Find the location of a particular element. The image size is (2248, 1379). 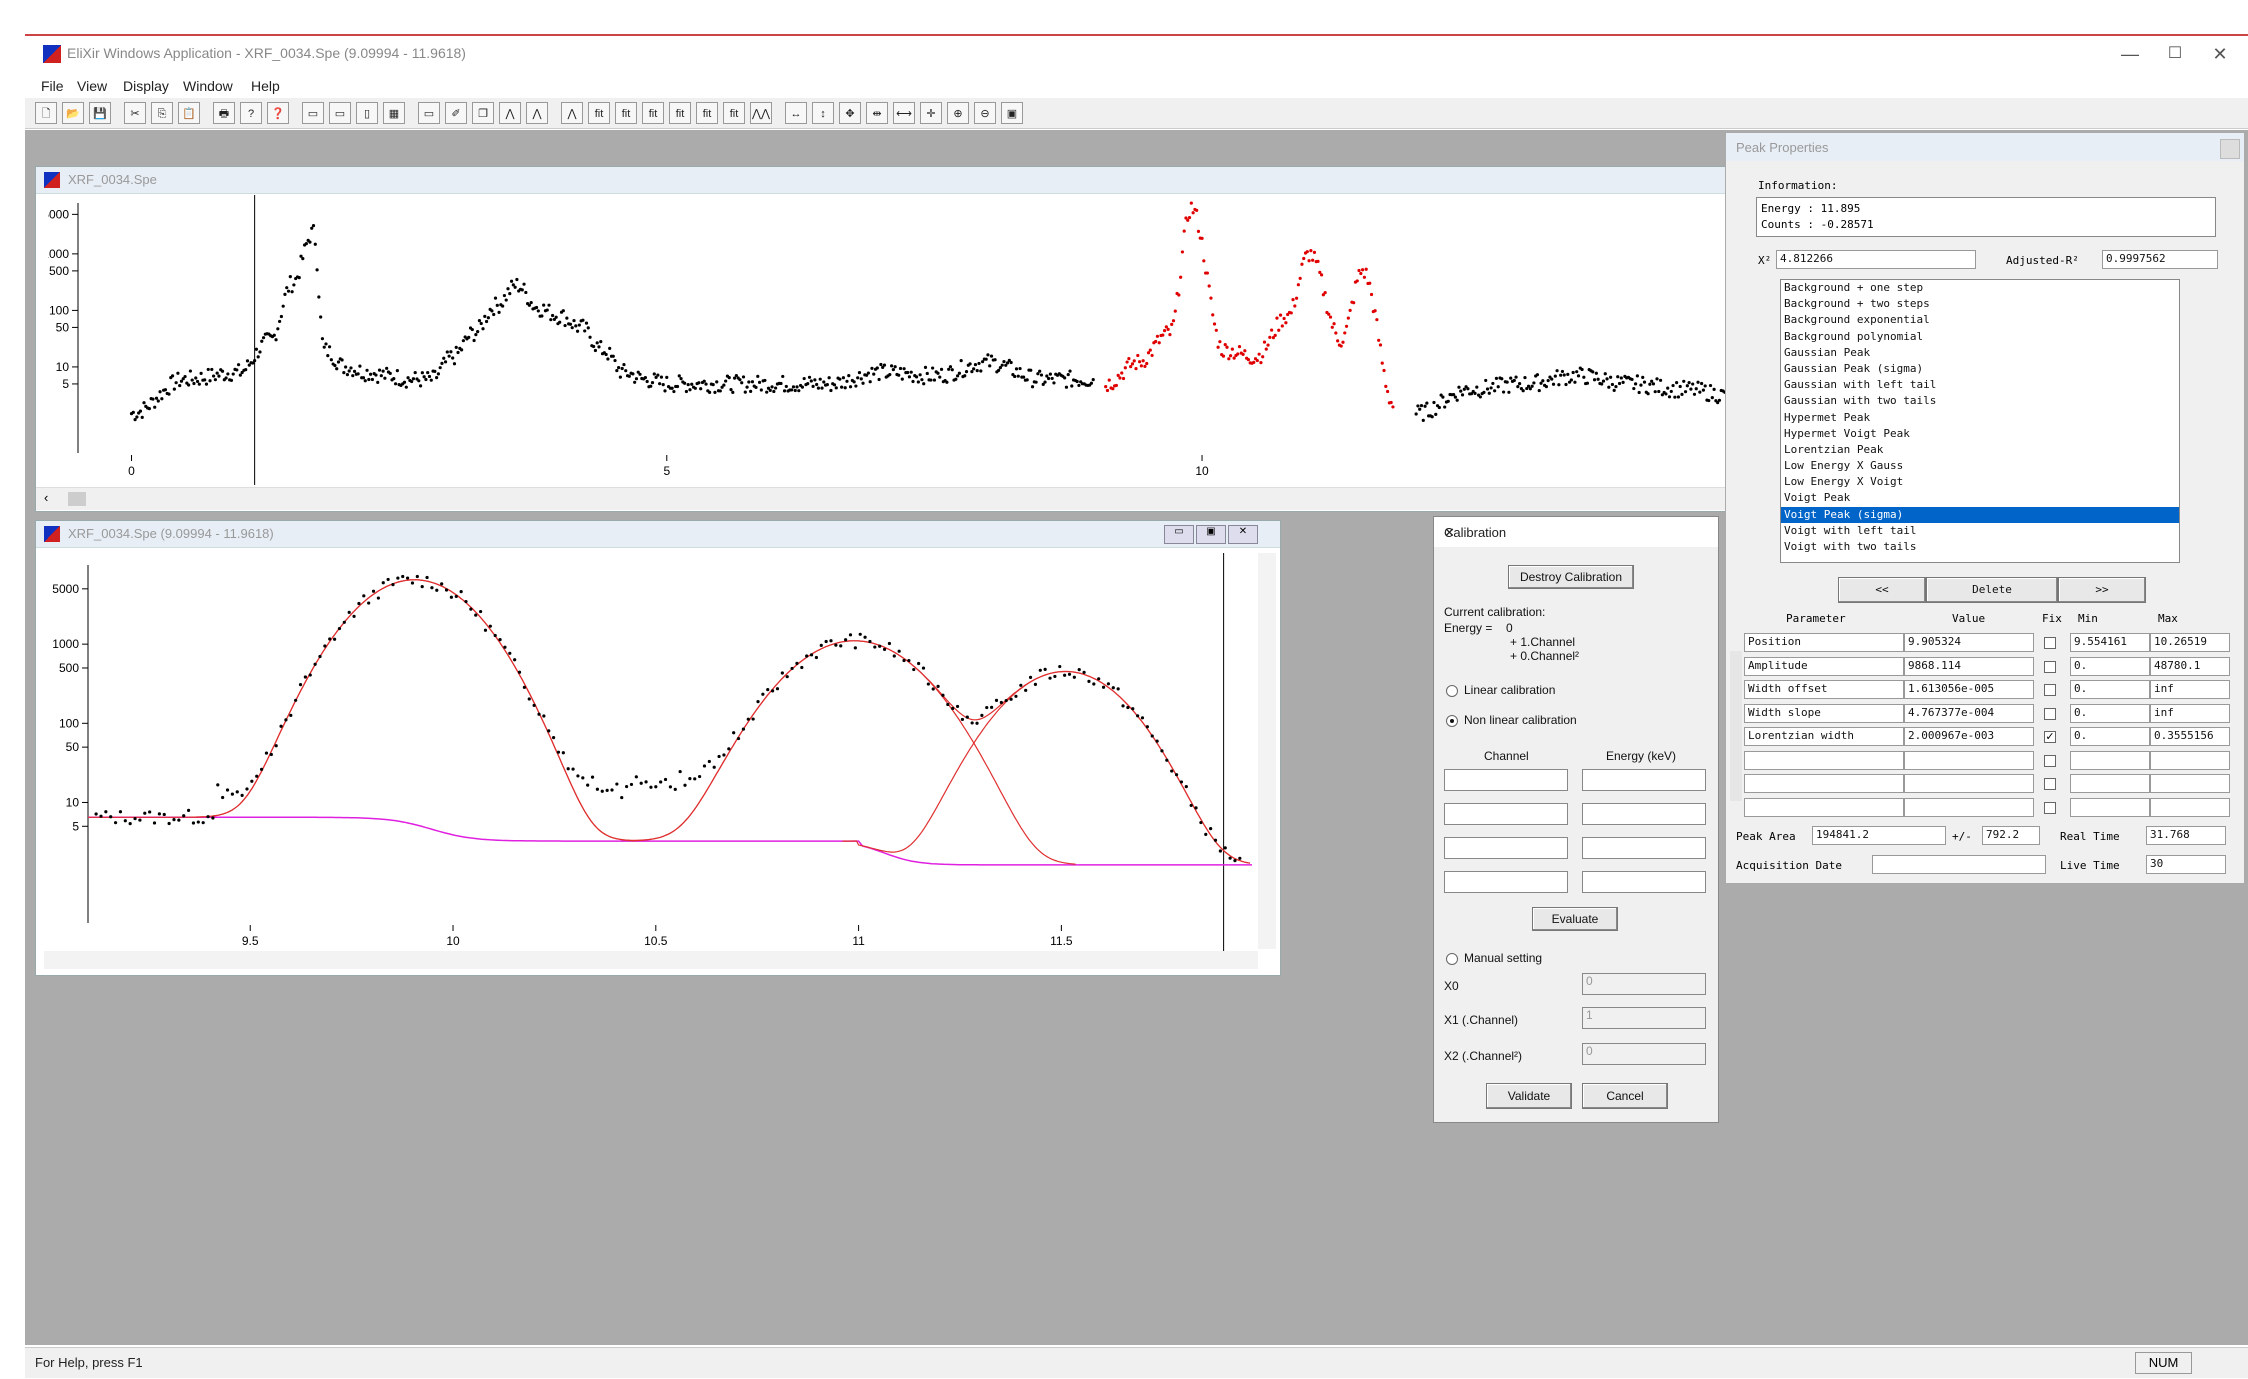

param-name-cell is located at coordinates (1824, 807).